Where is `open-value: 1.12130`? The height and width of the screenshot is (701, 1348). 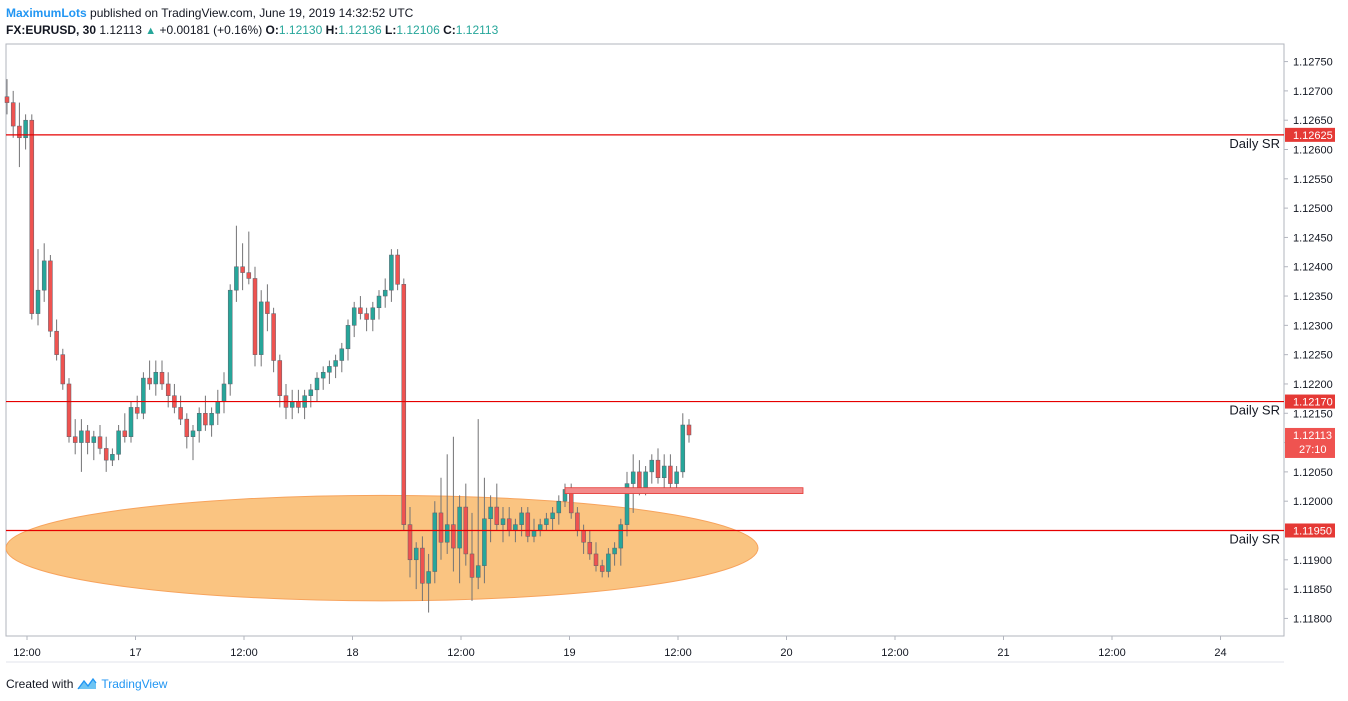 open-value: 1.12130 is located at coordinates (300, 30).